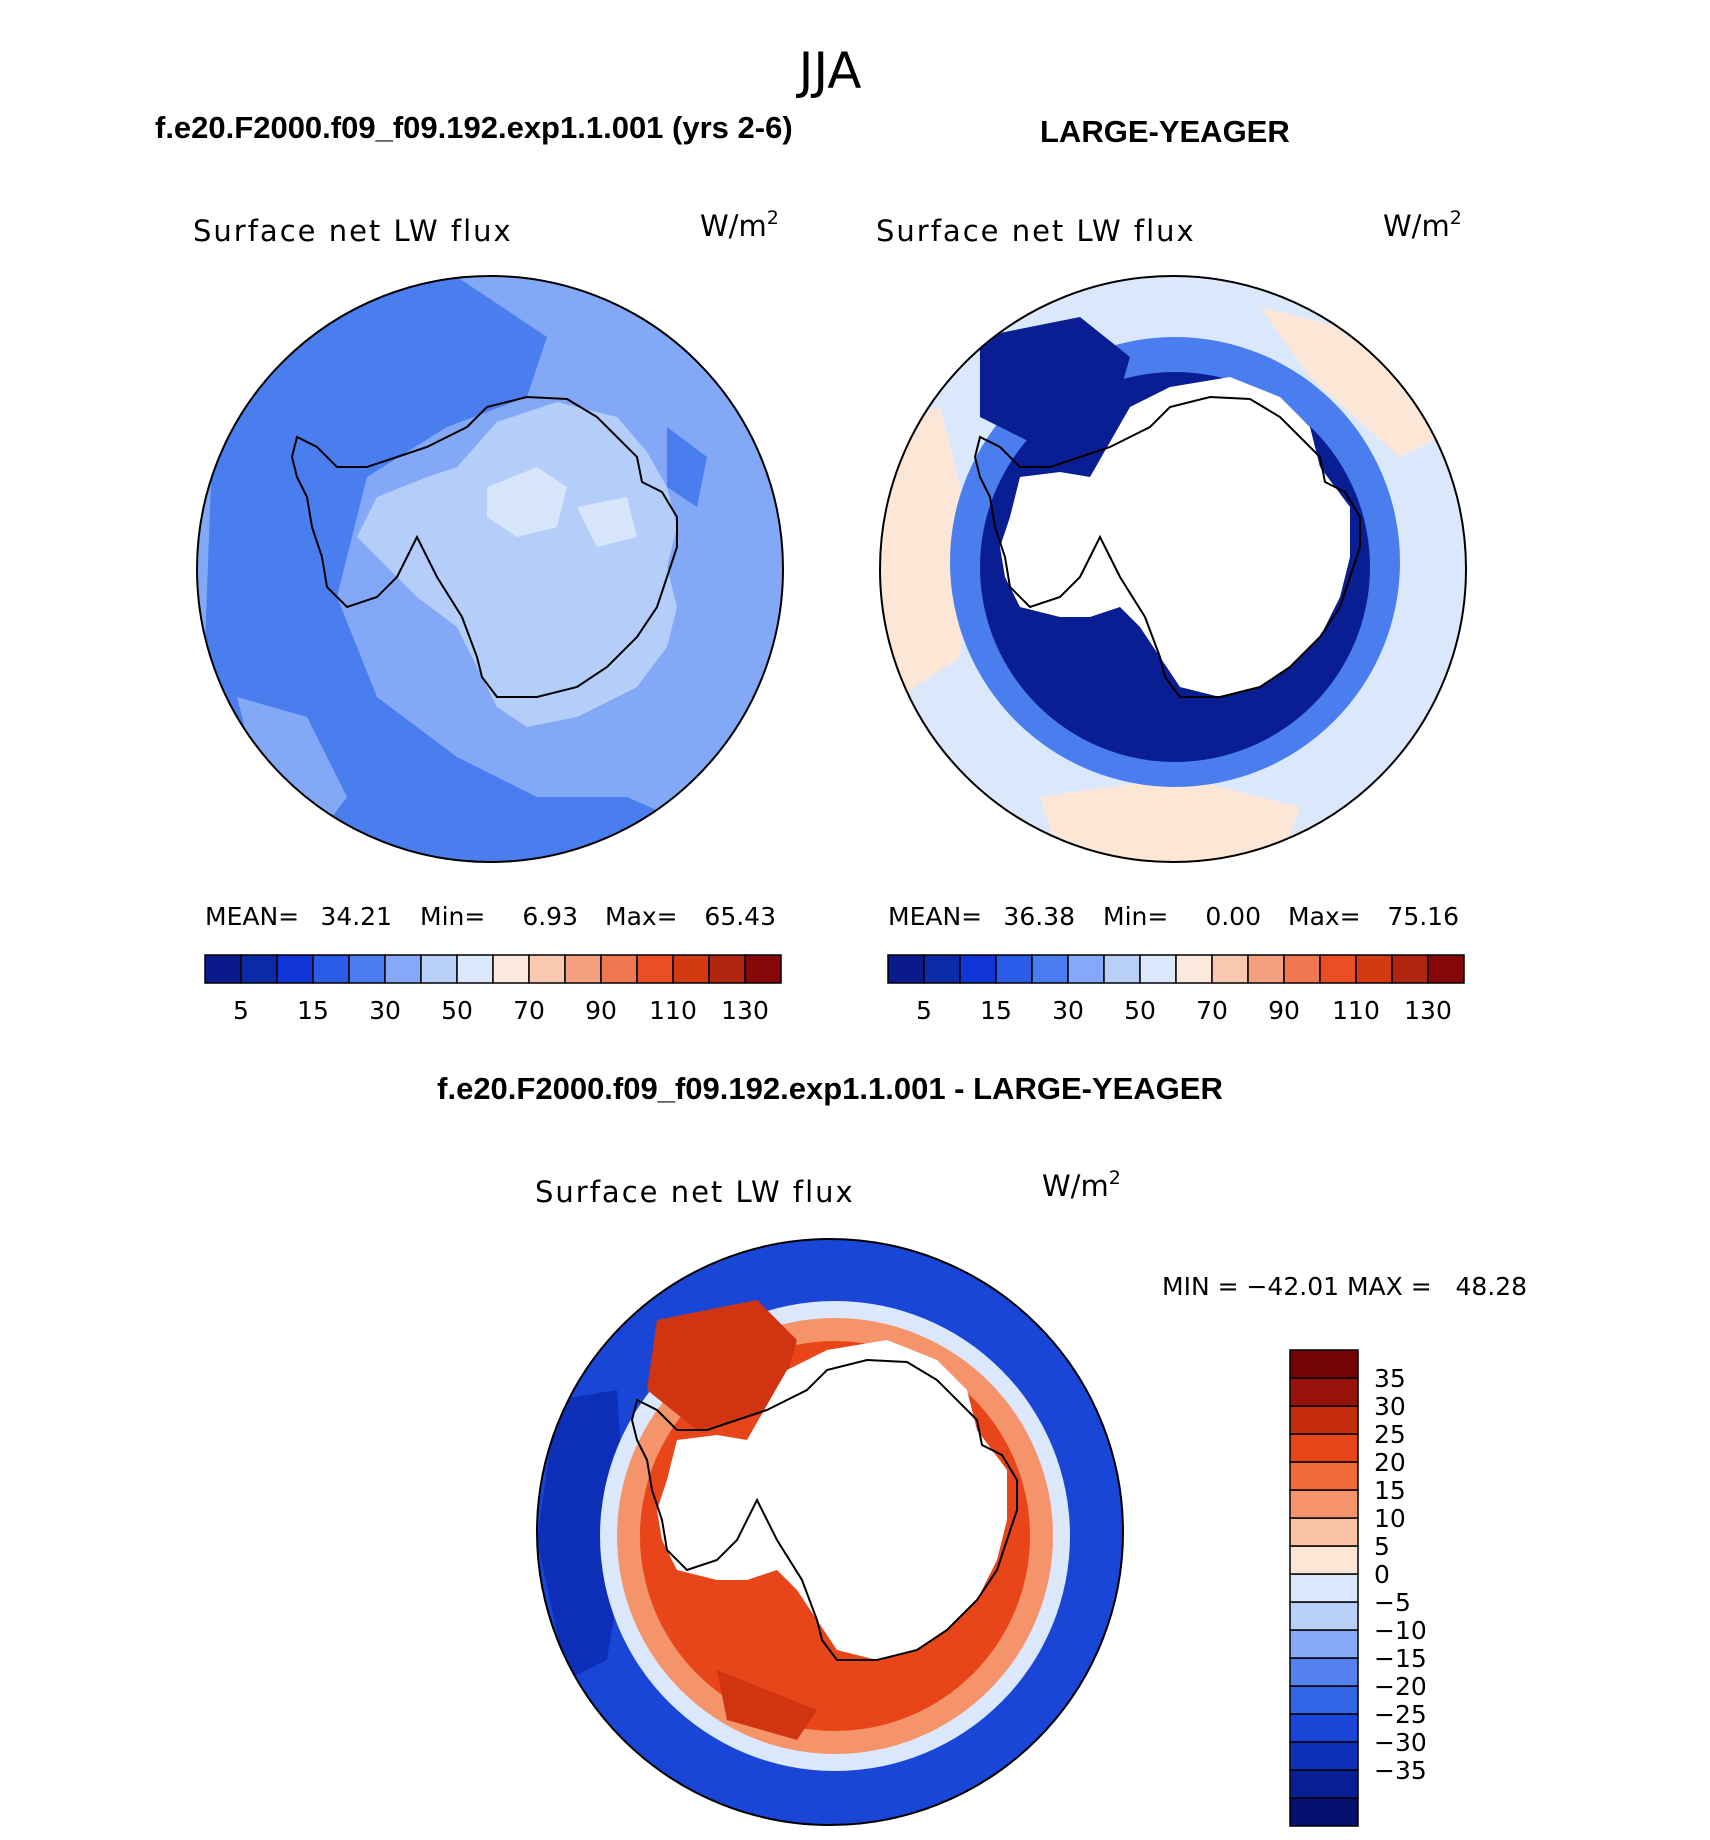 This screenshot has width=1710, height=1840. Describe the element at coordinates (1212, 1010) in the screenshot. I see `obs-colorbar-tick-label: 70` at that location.